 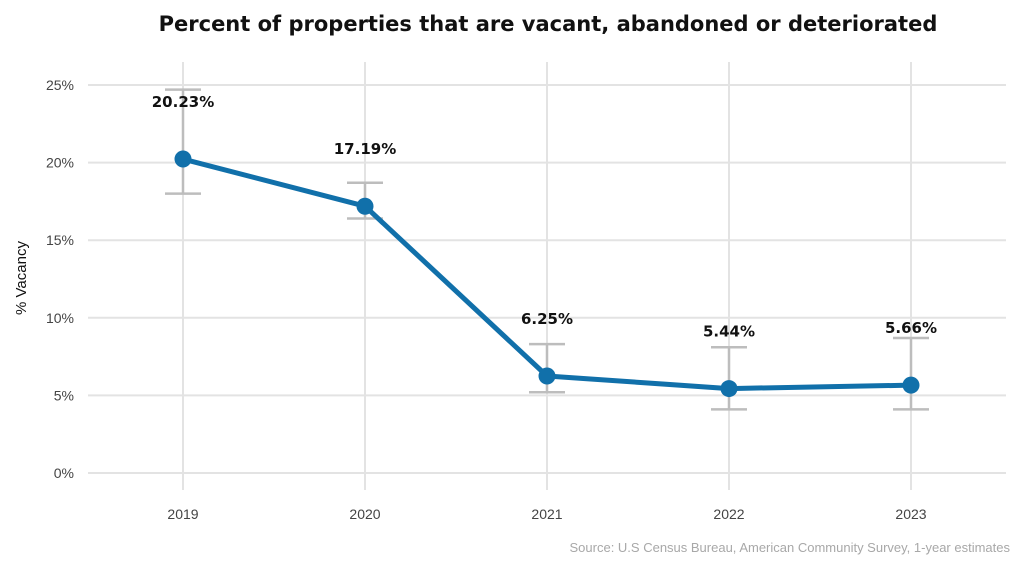 I want to click on data-label: 17.19%, so click(x=365, y=149).